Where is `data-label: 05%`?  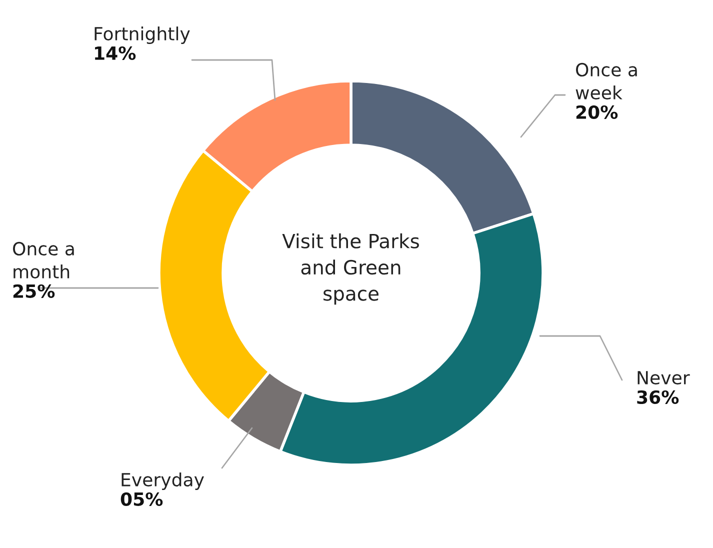
data-label: 05% is located at coordinates (141, 499).